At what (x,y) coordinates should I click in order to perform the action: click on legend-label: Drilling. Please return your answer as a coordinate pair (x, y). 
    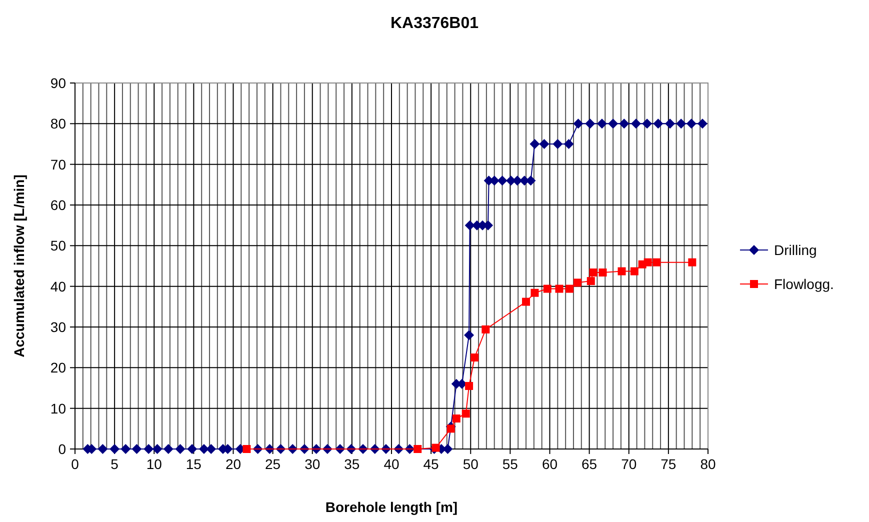
    Looking at the image, I should click on (795, 250).